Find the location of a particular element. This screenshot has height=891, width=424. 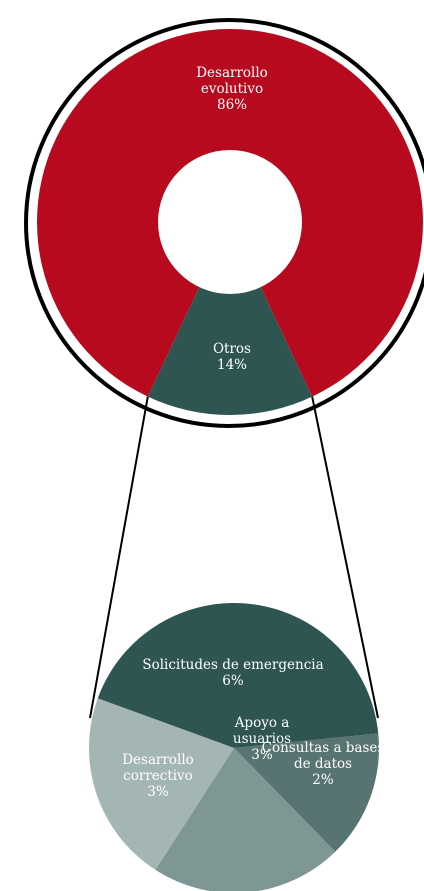

donut-label-desarrollo-evolutivo: Desarrollo evolutivo 86% is located at coordinates (232, 89).